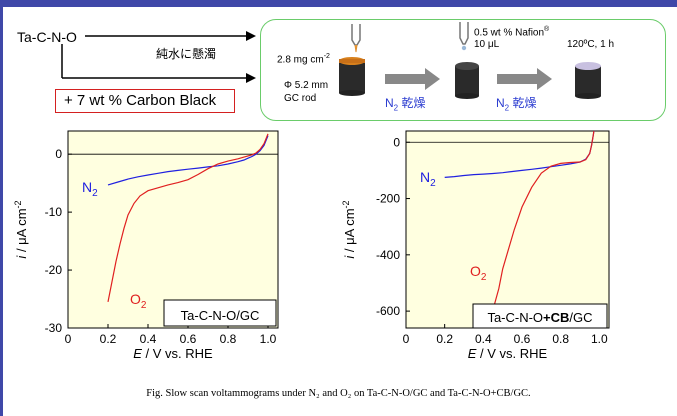 The height and width of the screenshot is (416, 677). I want to click on series-line-n2, so click(188, 160).